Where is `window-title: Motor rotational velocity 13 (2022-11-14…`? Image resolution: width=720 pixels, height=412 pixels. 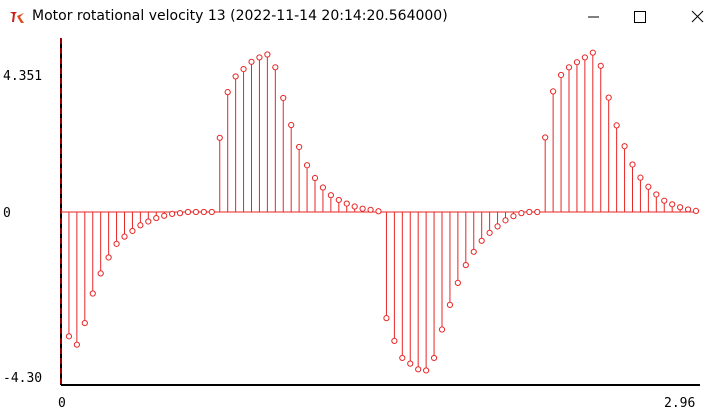 window-title: Motor rotational velocity 13 (2022-11-14… is located at coordinates (240, 16).